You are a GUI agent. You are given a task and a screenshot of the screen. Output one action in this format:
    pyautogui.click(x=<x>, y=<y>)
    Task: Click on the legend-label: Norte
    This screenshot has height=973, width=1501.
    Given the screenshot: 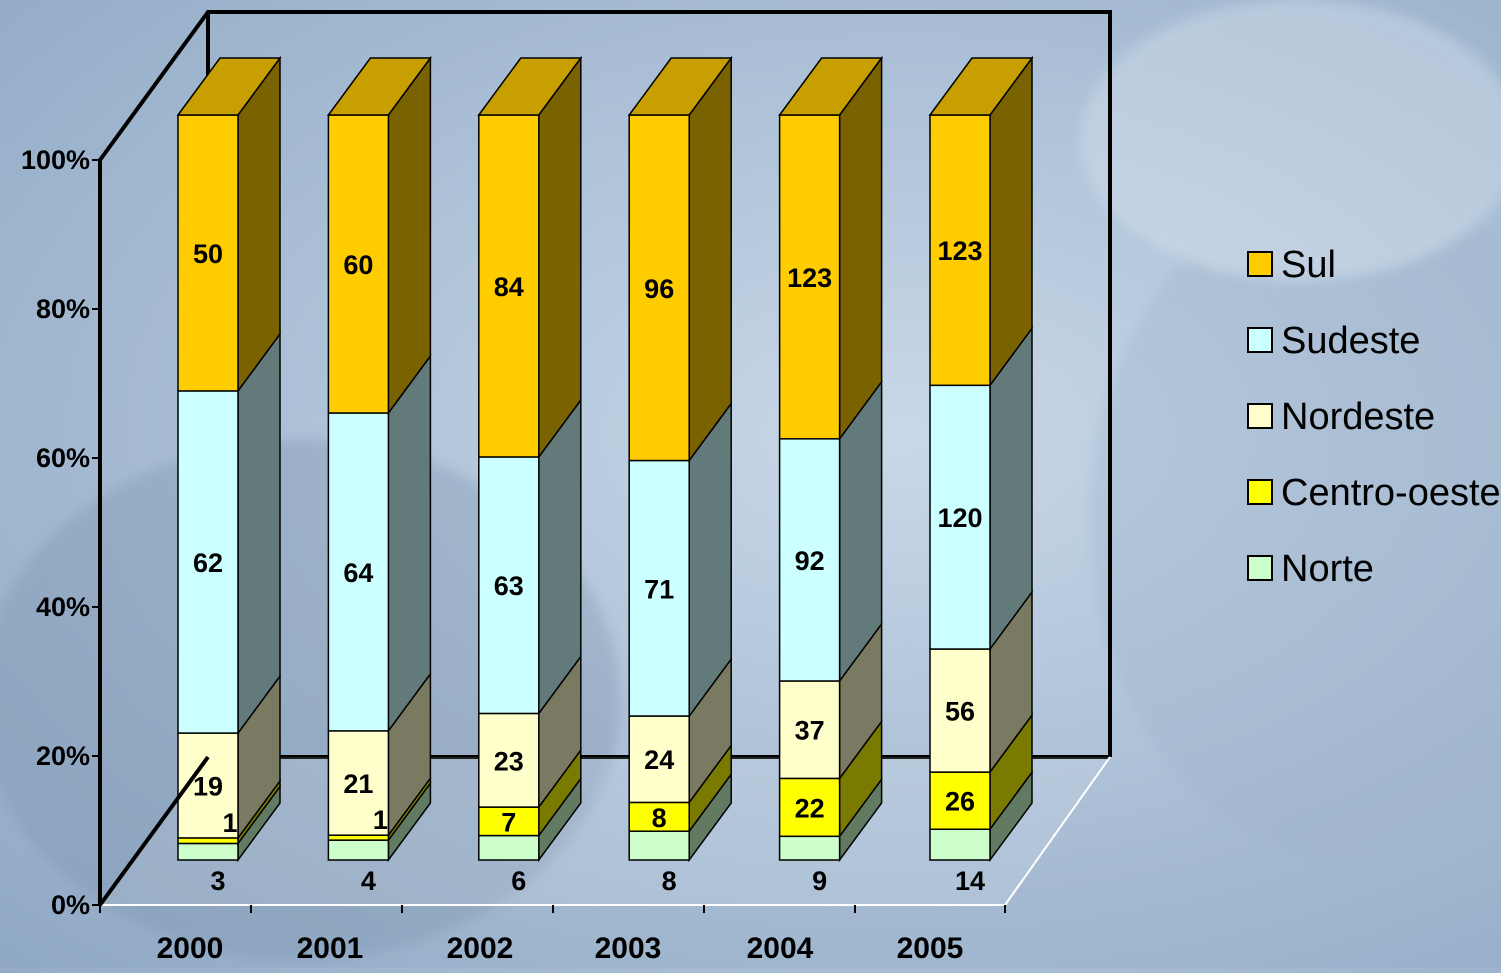 What is the action you would take?
    pyautogui.click(x=1327, y=569)
    